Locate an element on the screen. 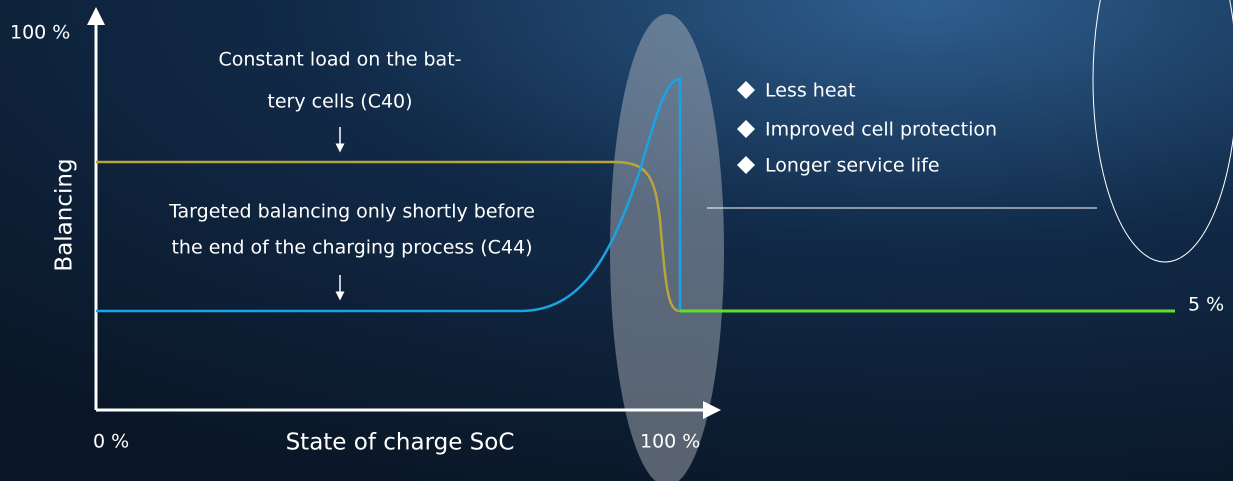 This screenshot has height=481, width=1233. y-max-label: 100 % is located at coordinates (40, 33).